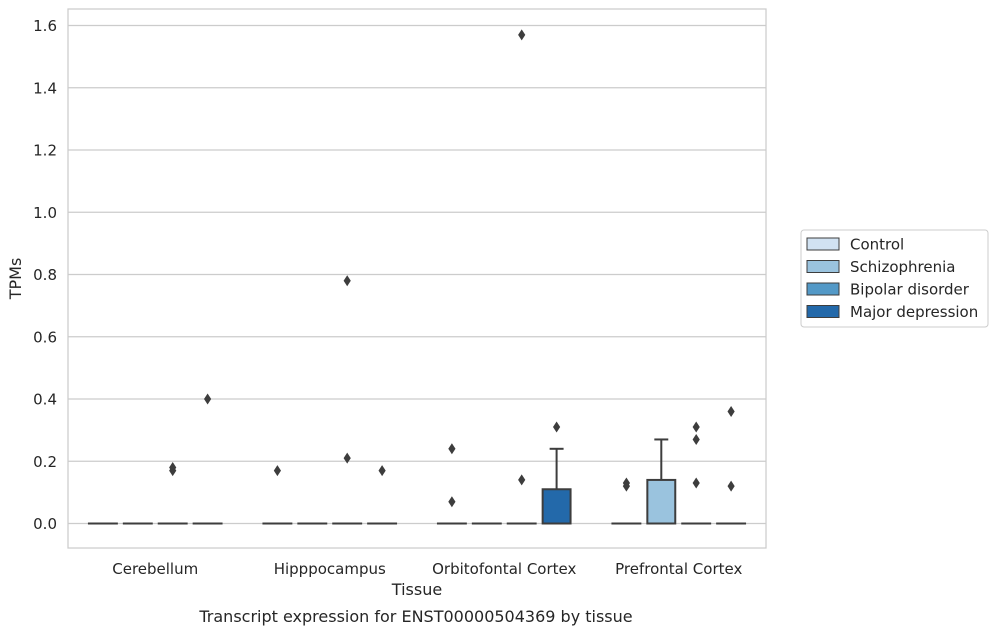  I want to click on y-tick-label: 0.6, so click(45, 337).